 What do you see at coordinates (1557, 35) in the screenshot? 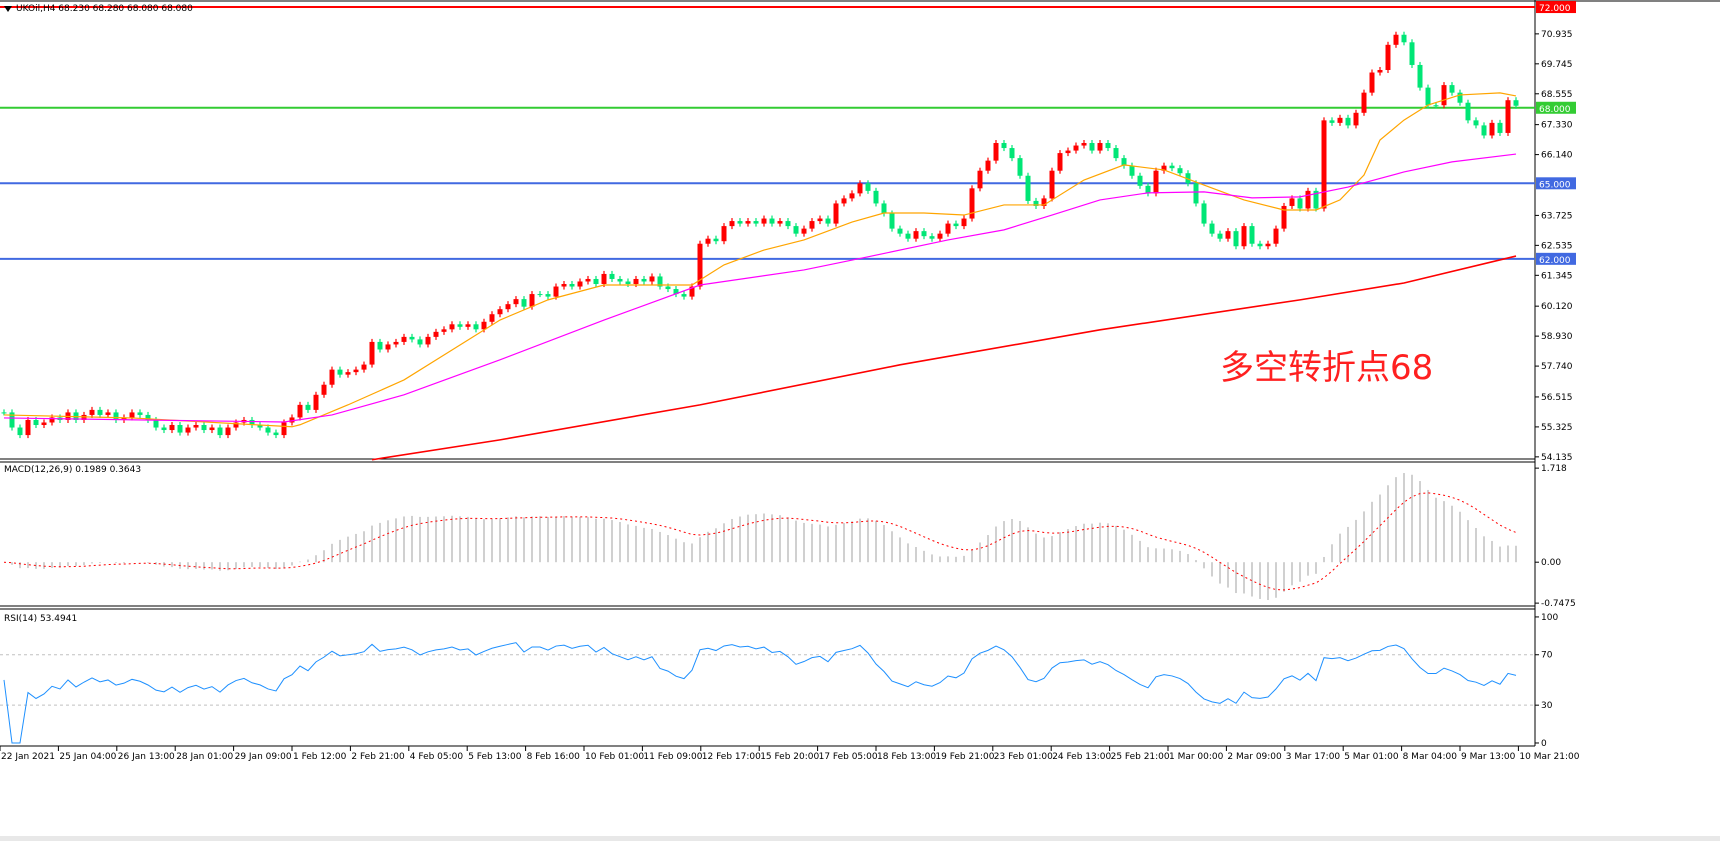
I see `price-tick-label: 70.935` at bounding box center [1557, 35].